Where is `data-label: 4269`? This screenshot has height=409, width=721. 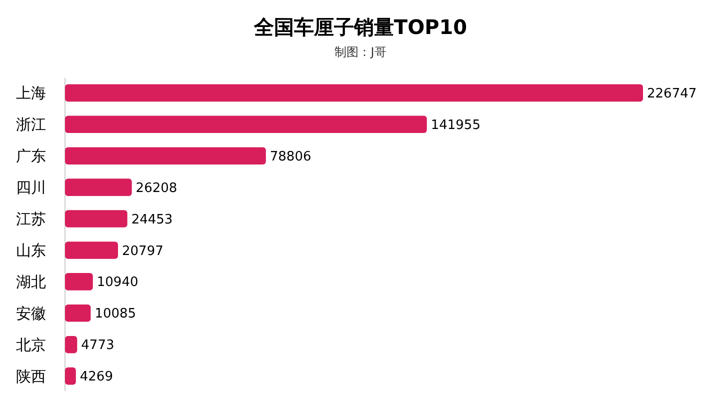 data-label: 4269 is located at coordinates (96, 377).